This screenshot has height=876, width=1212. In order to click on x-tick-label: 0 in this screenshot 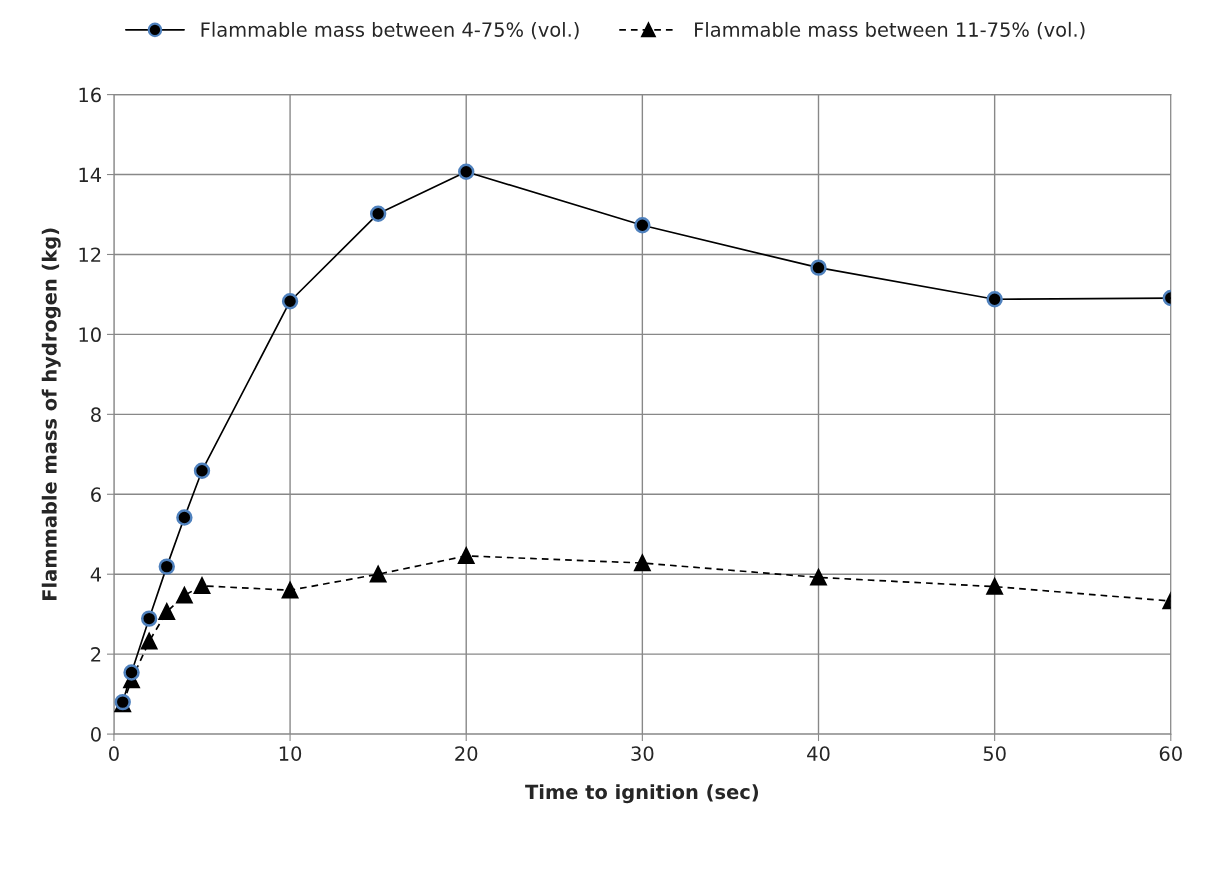, I will do `click(114, 753)`.